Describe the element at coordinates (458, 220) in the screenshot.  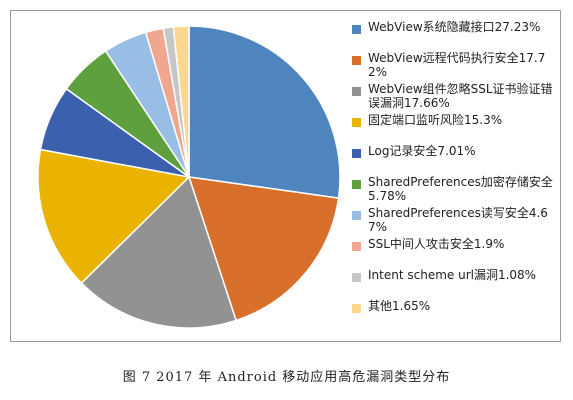
I see `legend-label-7: SharedPreferences读写安全4.67%` at that location.